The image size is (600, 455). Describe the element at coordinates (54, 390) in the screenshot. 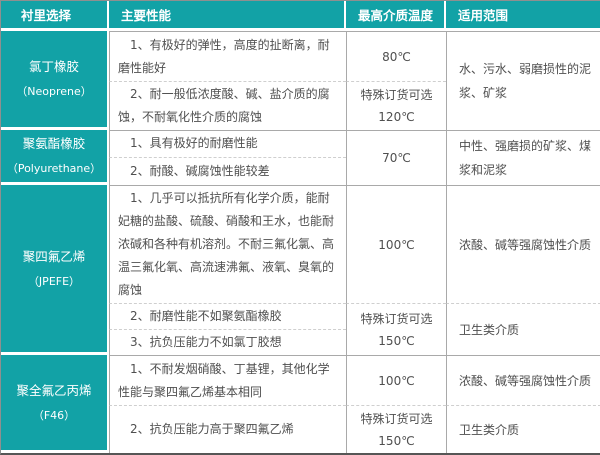

I see `material-name: 聚全氟乙丙烯` at that location.